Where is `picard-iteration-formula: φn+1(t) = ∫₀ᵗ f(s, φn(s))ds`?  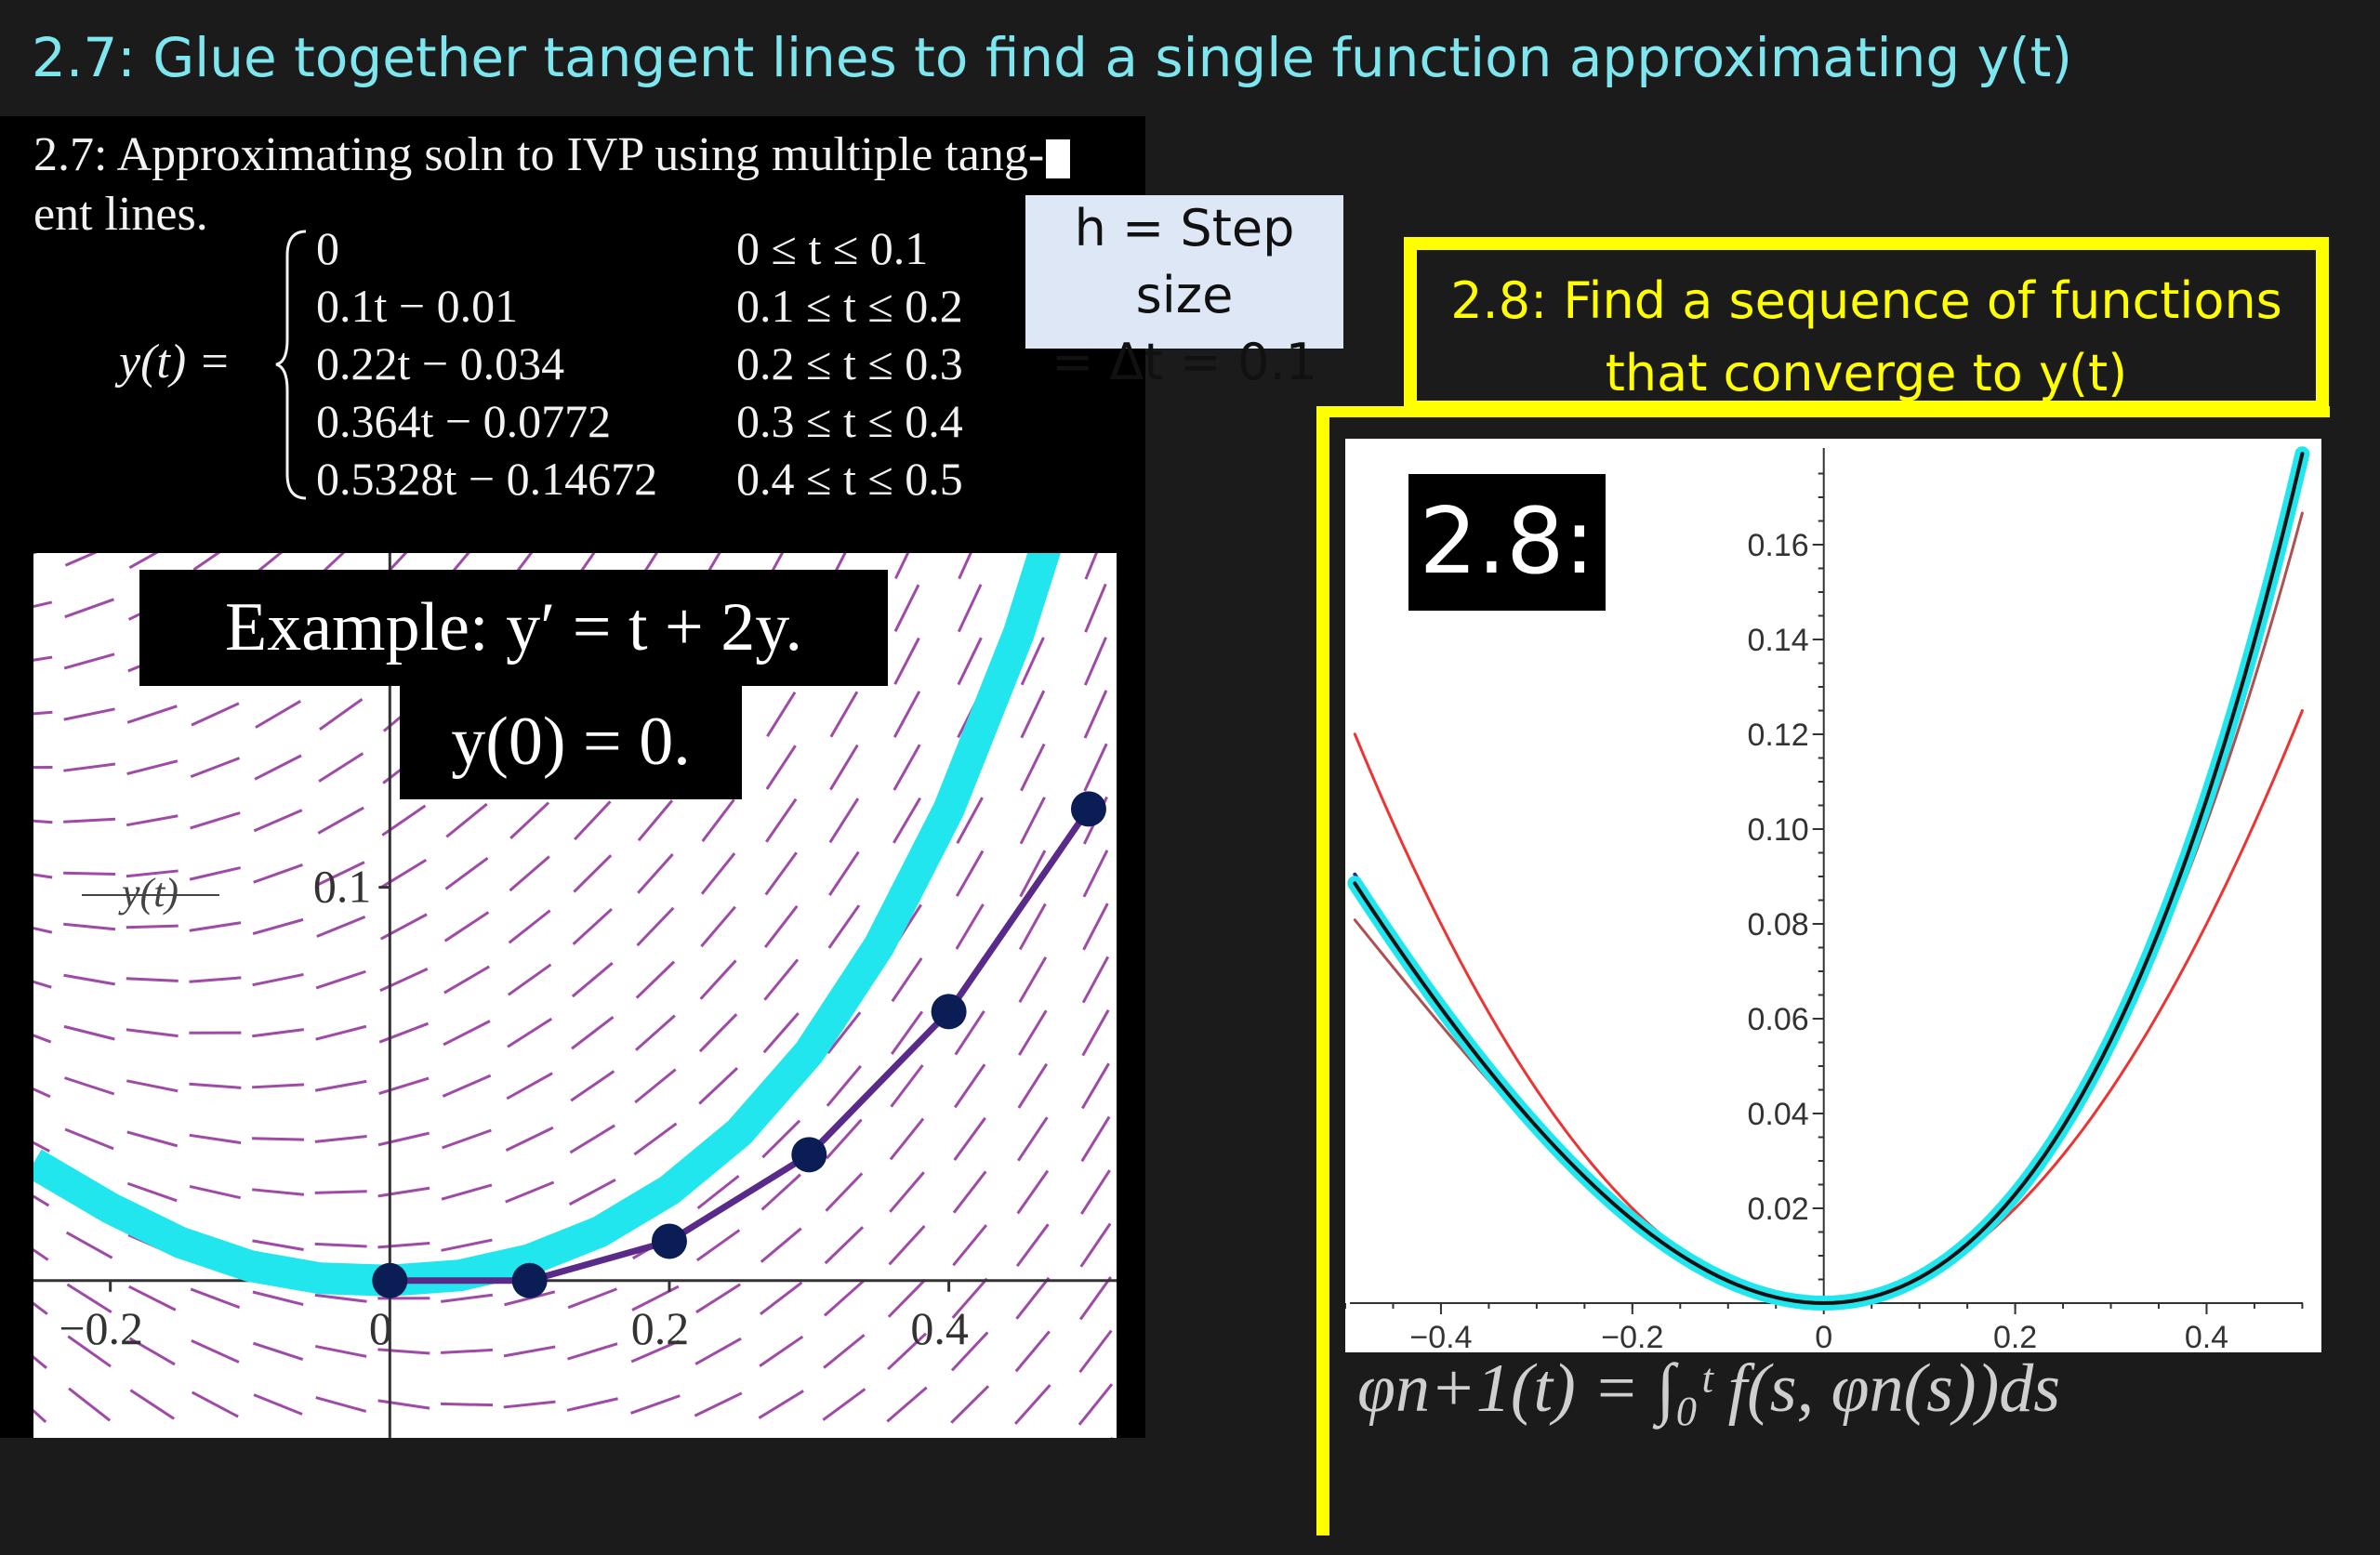
picard-iteration-formula: φn+1(t) = ∫₀ᵗ f(s, φn(s))ds is located at coordinates (1709, 1389).